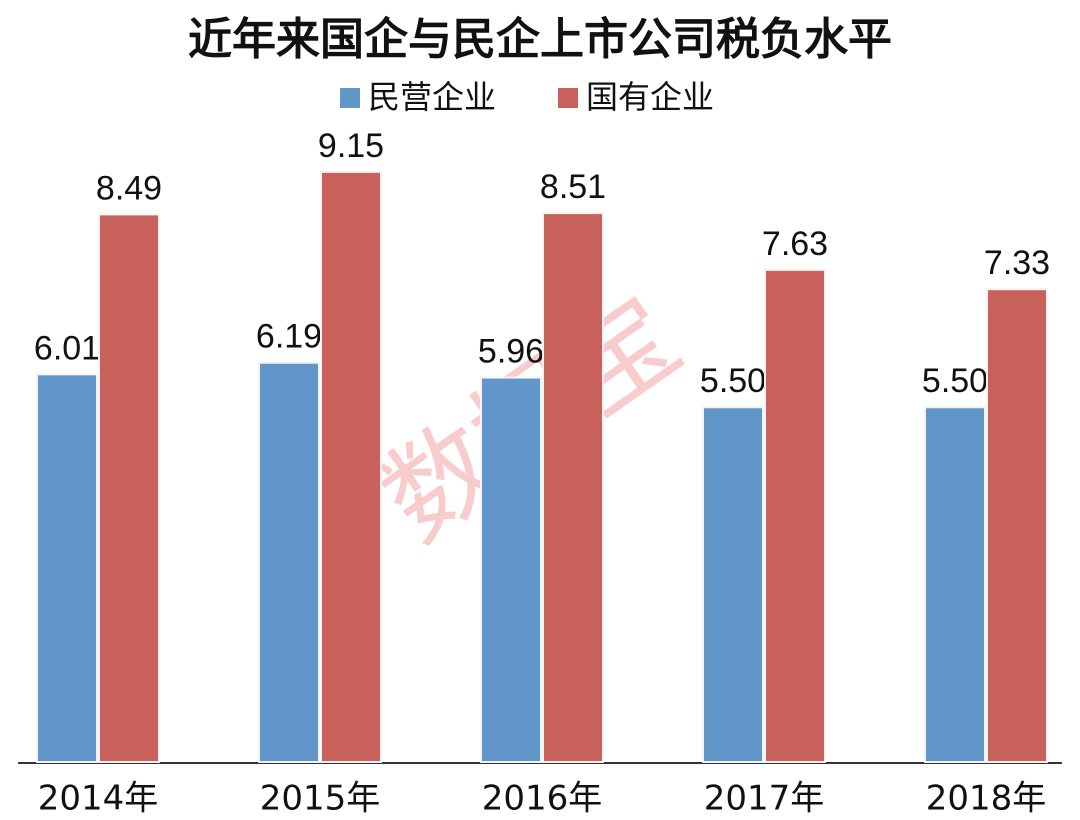 The height and width of the screenshot is (820, 1080). I want to click on value-label: 8.51, so click(573, 187).